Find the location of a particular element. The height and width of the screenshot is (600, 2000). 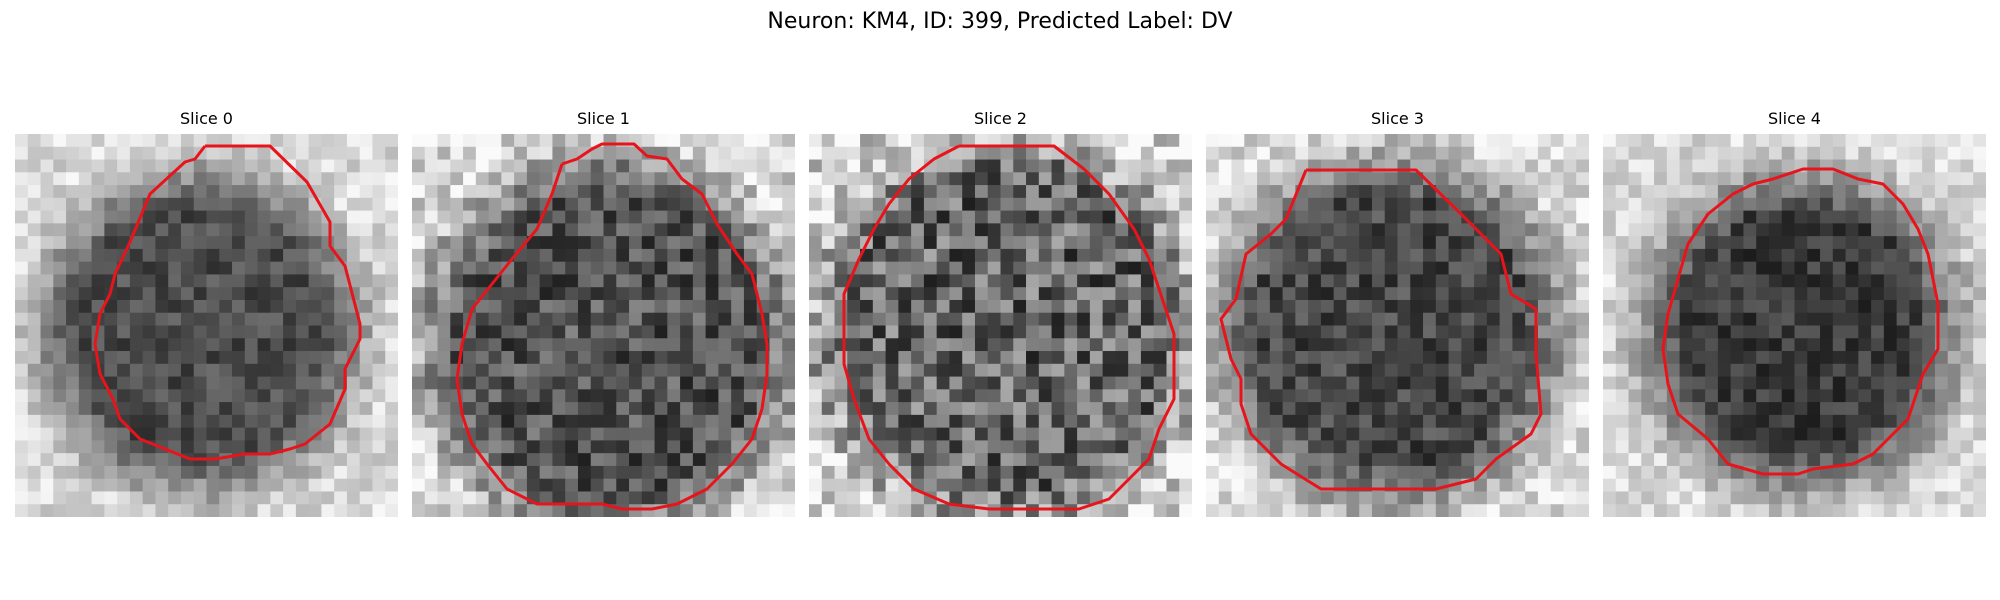

slice-title-1: Slice 1 is located at coordinates (603, 118).